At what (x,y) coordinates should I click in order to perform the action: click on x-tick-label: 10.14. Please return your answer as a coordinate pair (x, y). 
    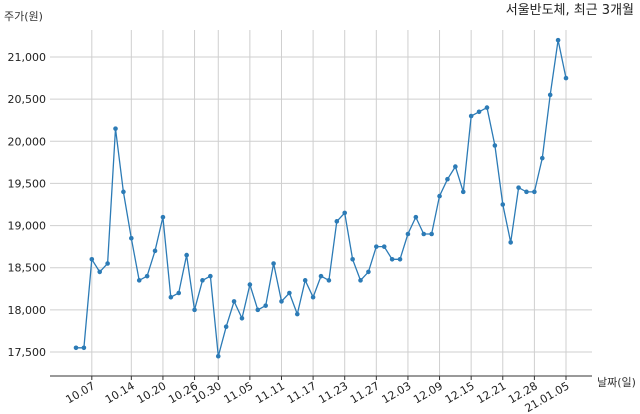
    Looking at the image, I should click on (120, 392).